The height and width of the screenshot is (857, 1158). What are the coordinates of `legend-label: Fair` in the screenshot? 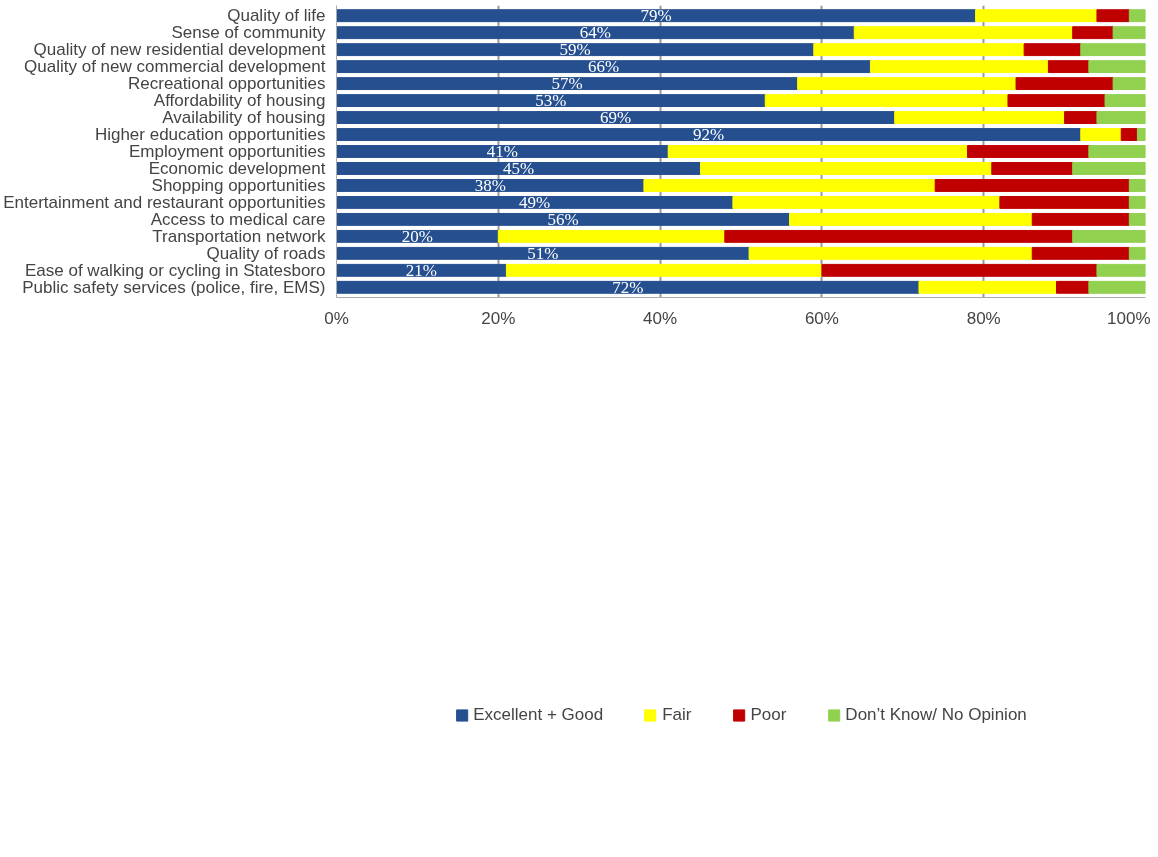 It's located at (677, 715).